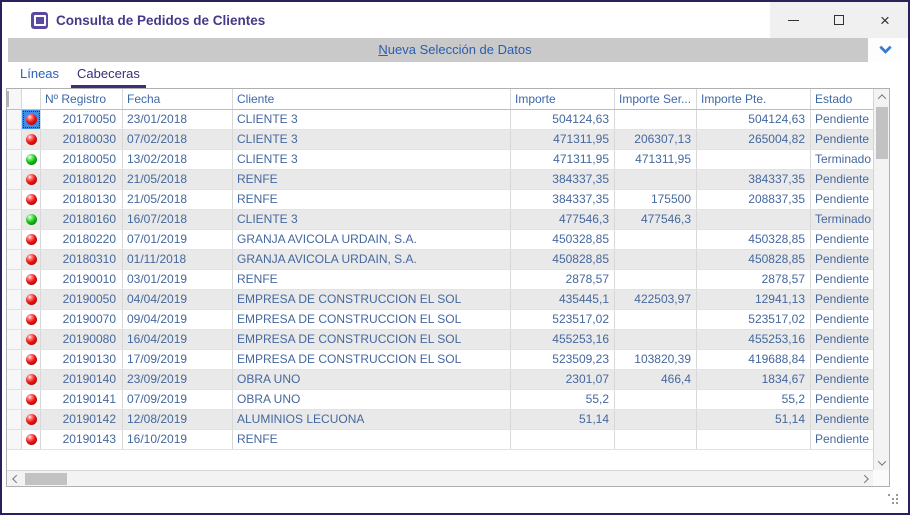  What do you see at coordinates (885, 20) in the screenshot?
I see `close-button: ×` at bounding box center [885, 20].